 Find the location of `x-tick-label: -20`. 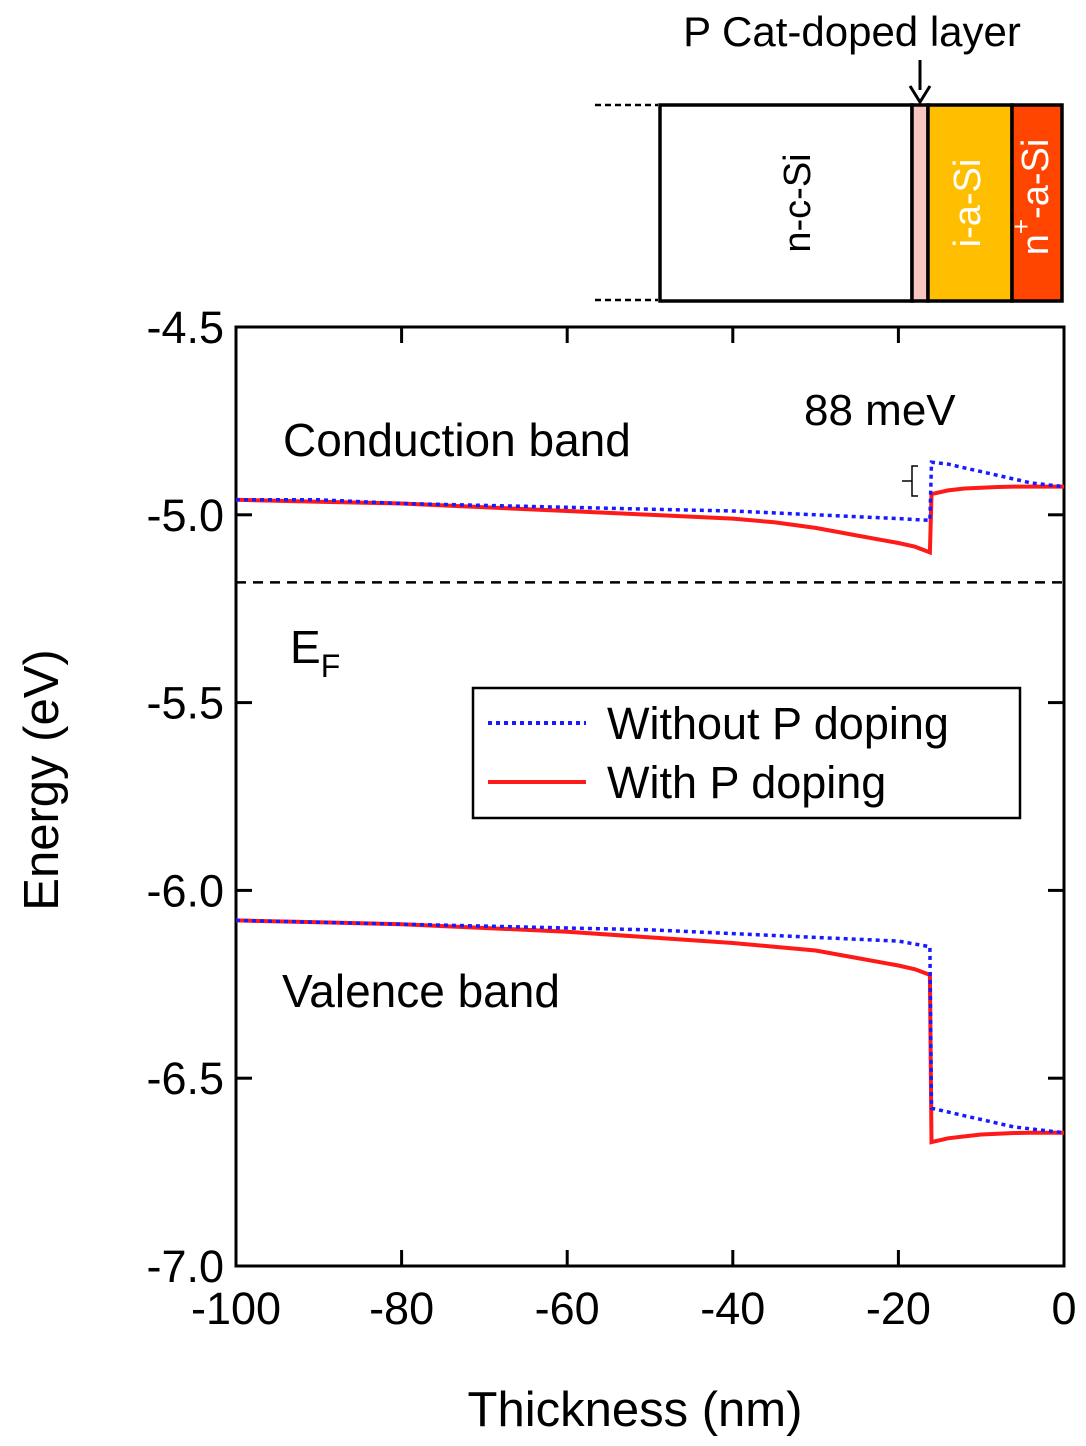

x-tick-label: -20 is located at coordinates (898, 1308).